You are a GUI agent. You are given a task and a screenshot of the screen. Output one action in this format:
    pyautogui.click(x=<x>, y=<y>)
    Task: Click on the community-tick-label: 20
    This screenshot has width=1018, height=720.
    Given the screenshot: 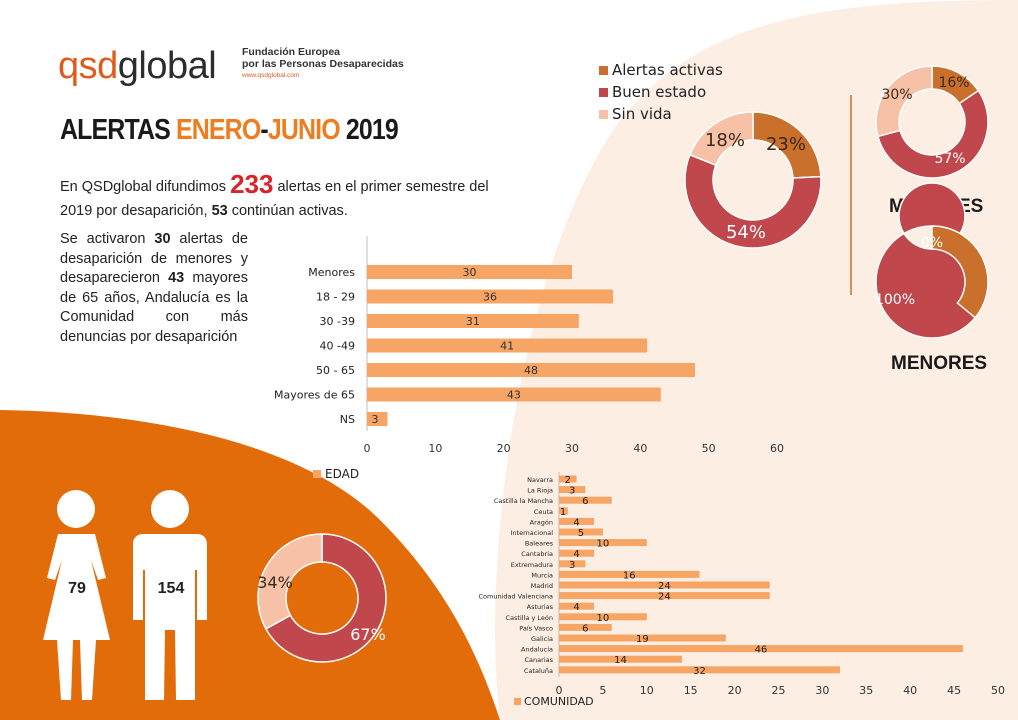 What is the action you would take?
    pyautogui.click(x=735, y=690)
    